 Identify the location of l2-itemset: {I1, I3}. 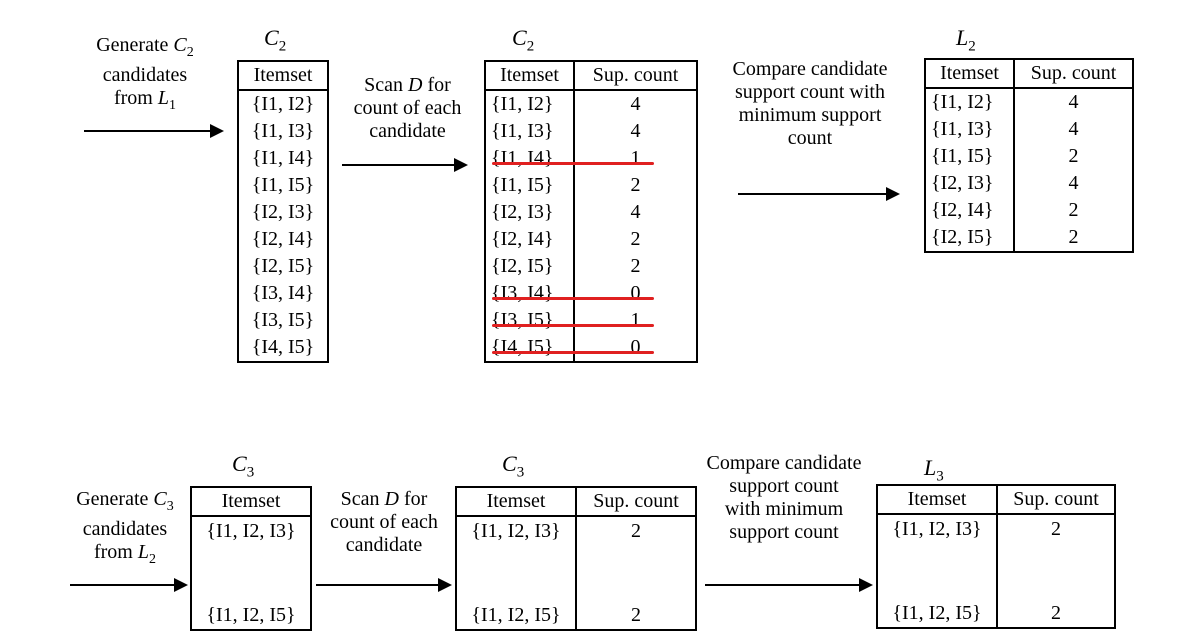
(962, 129).